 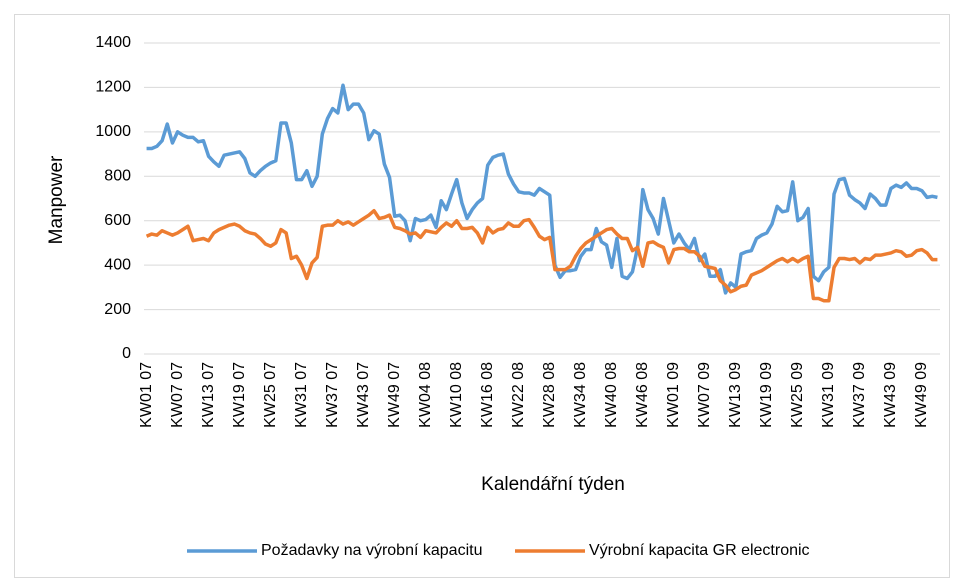 I want to click on x-tick-label: KW46 08, so click(x=642, y=395).